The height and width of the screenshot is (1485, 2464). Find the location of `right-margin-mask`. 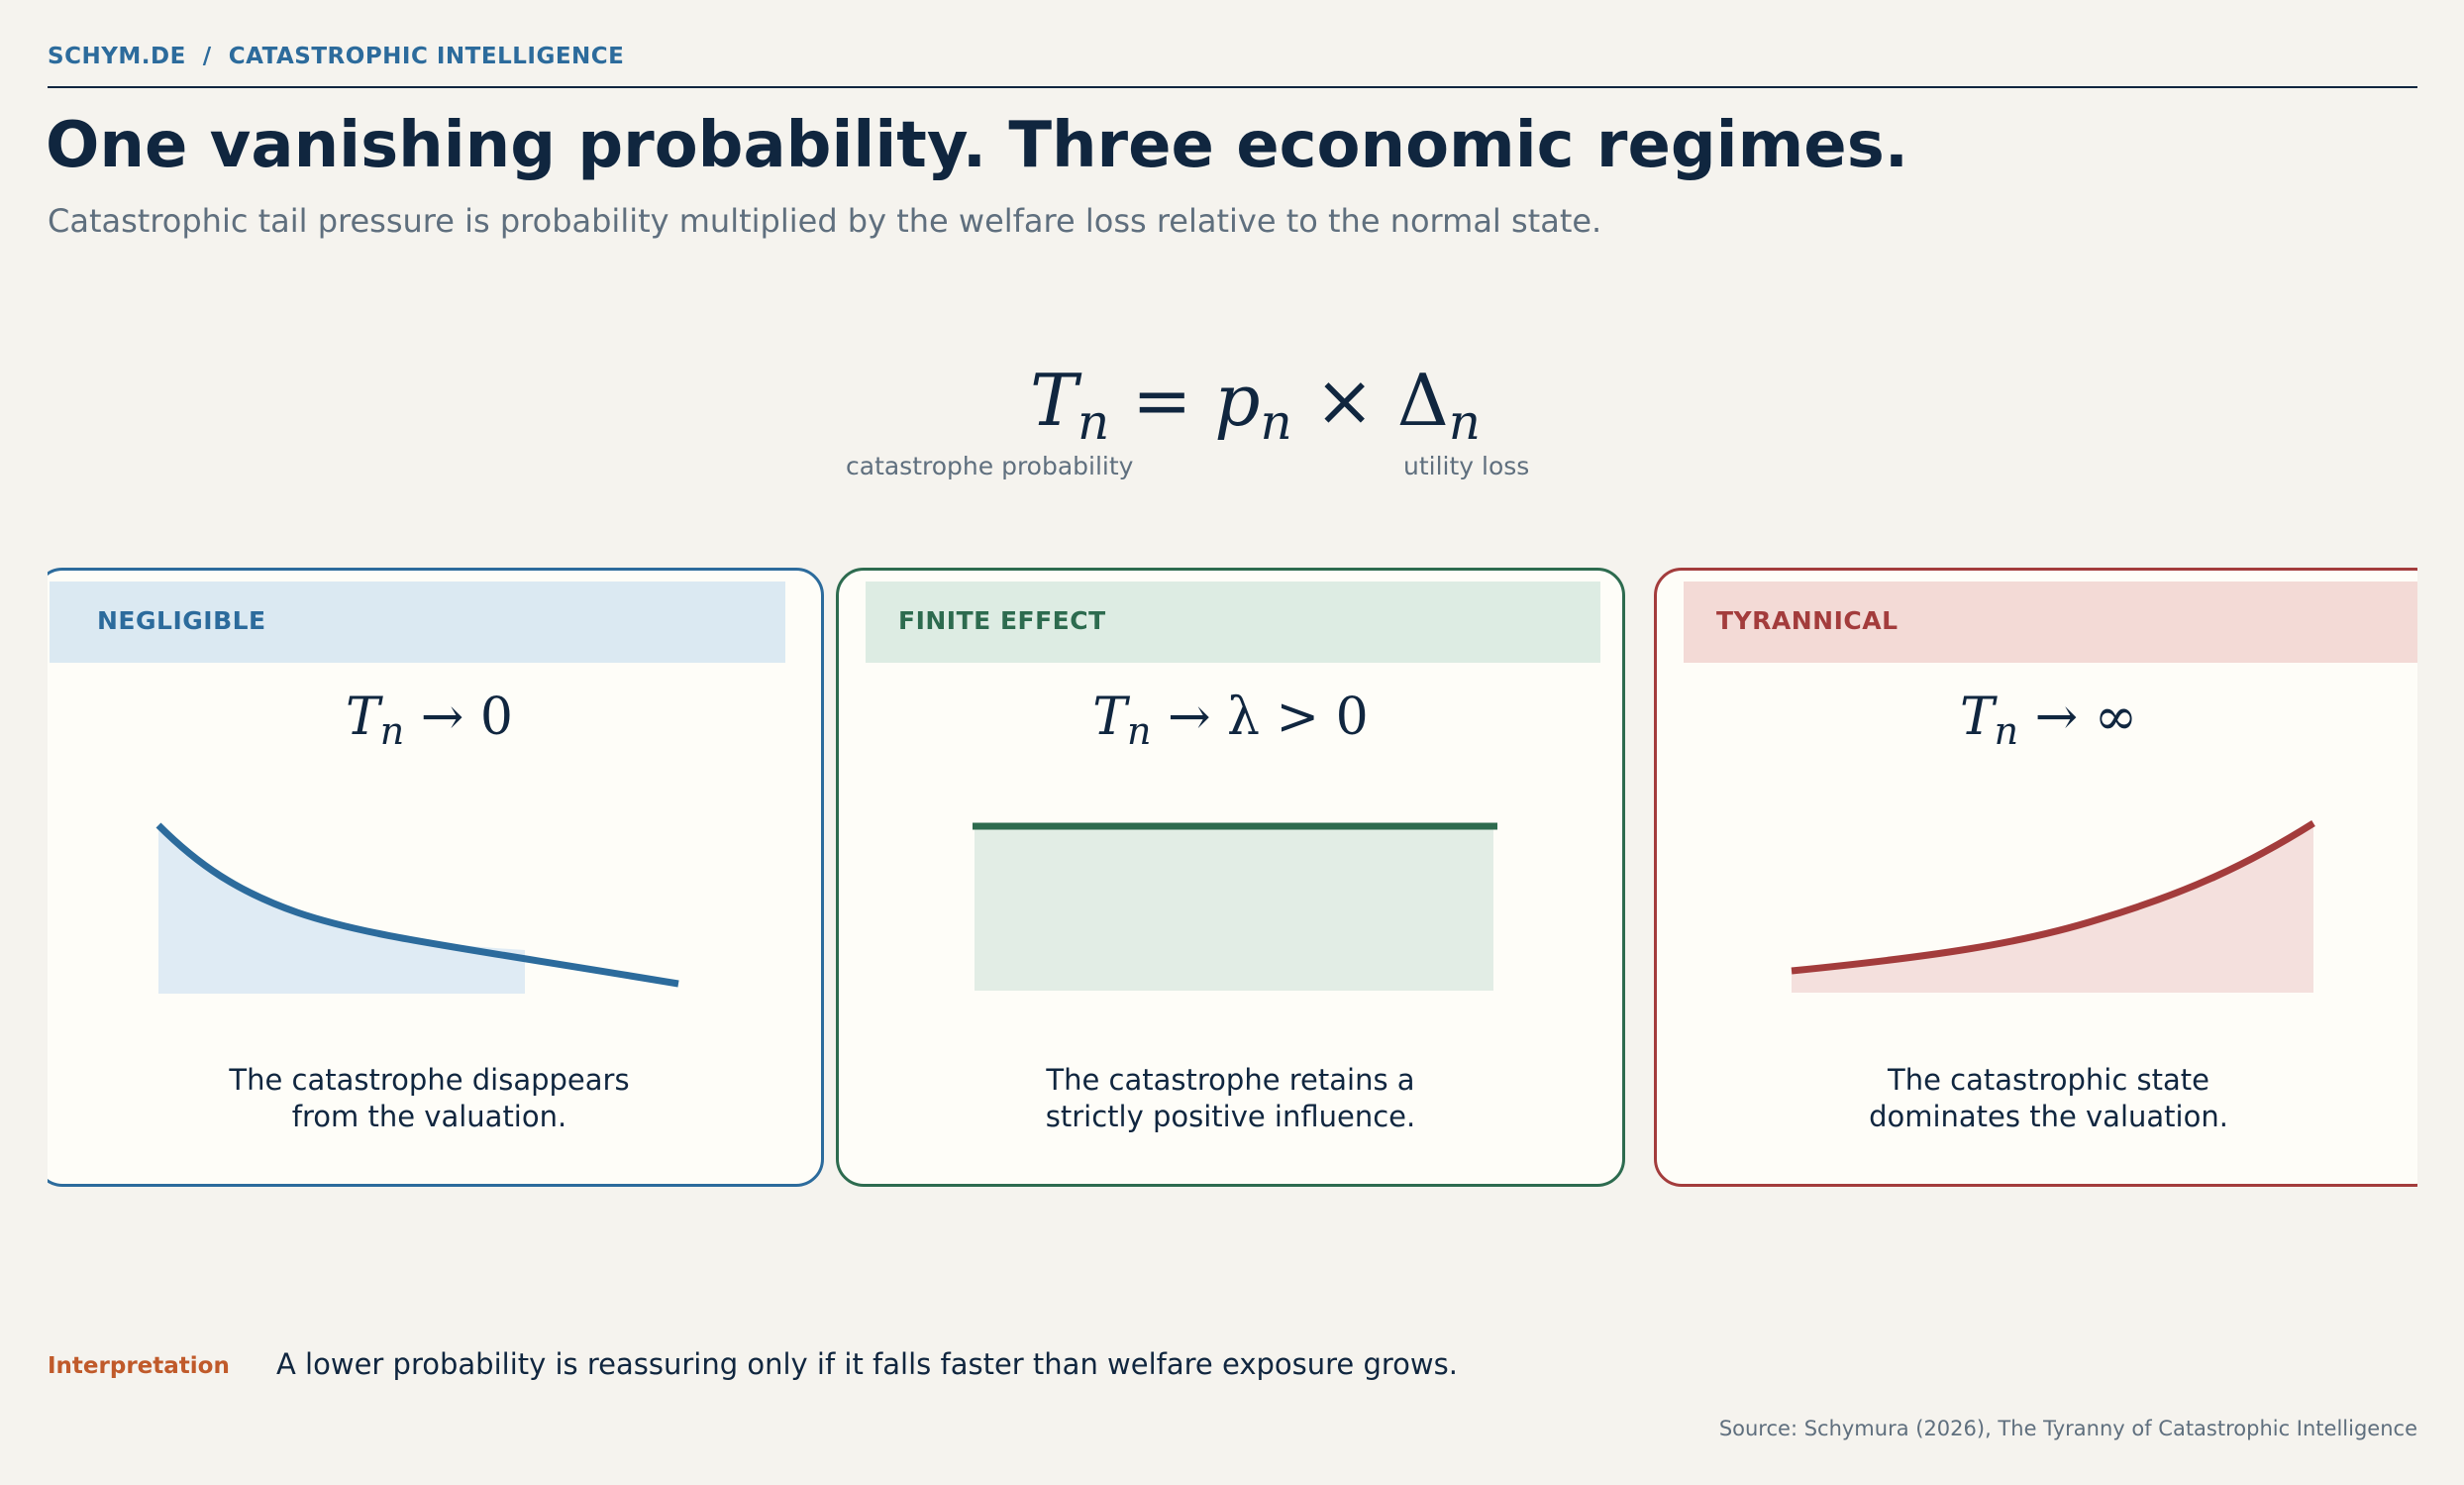

right-margin-mask is located at coordinates (2441, 882).